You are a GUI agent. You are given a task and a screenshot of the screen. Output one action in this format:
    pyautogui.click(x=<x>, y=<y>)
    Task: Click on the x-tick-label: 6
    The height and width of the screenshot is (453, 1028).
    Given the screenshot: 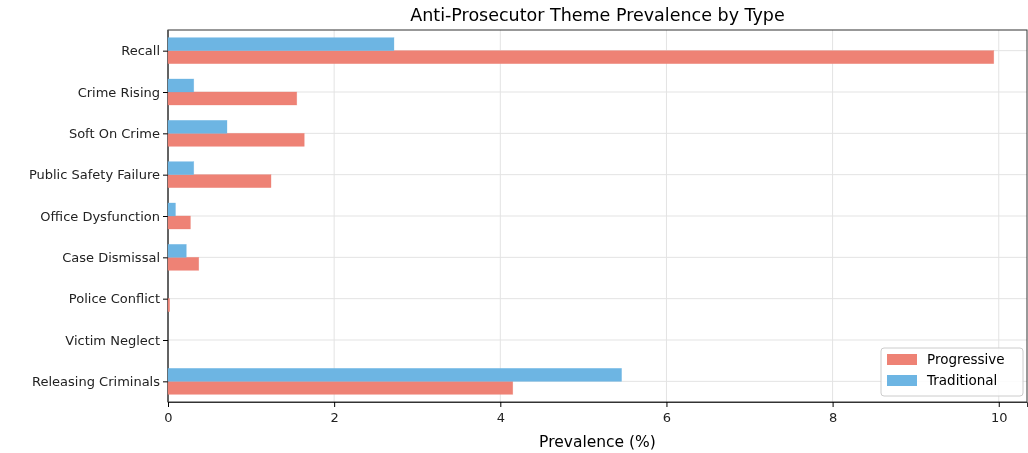 What is the action you would take?
    pyautogui.click(x=667, y=417)
    